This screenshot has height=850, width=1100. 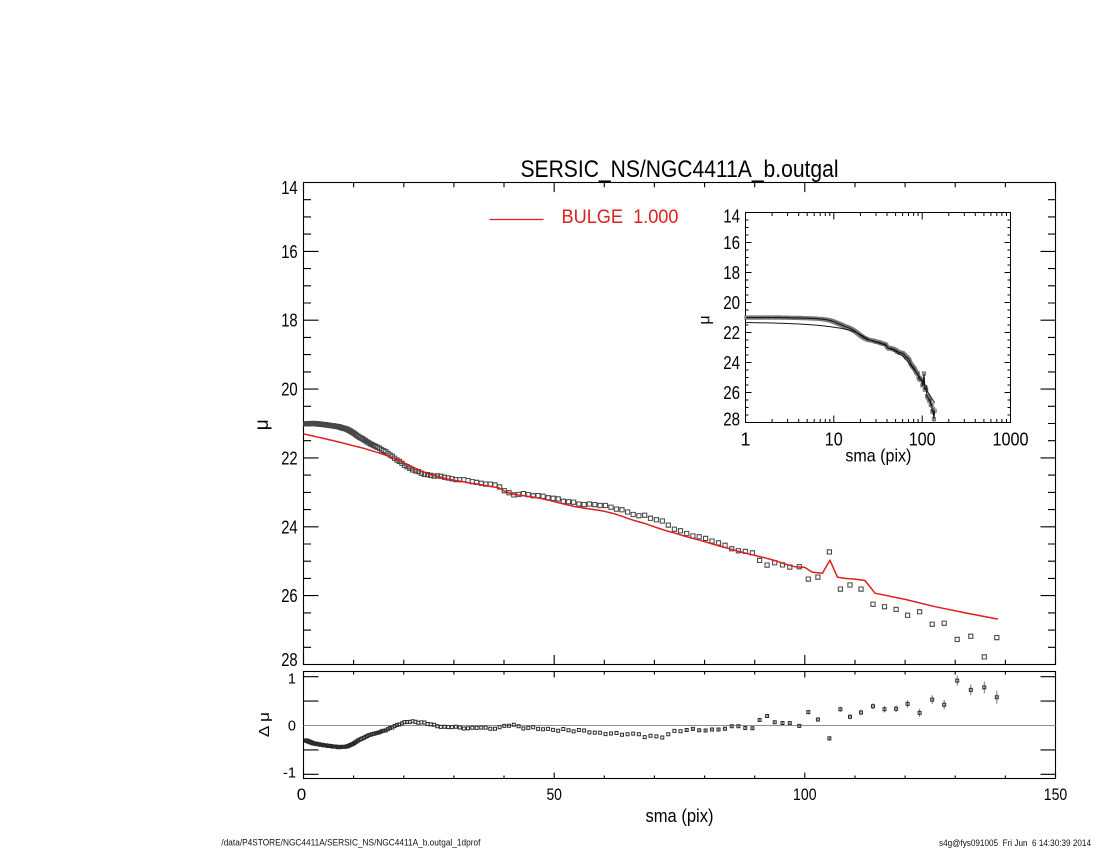 What do you see at coordinates (1056, 794) in the screenshot?
I see `svg-text: 150` at bounding box center [1056, 794].